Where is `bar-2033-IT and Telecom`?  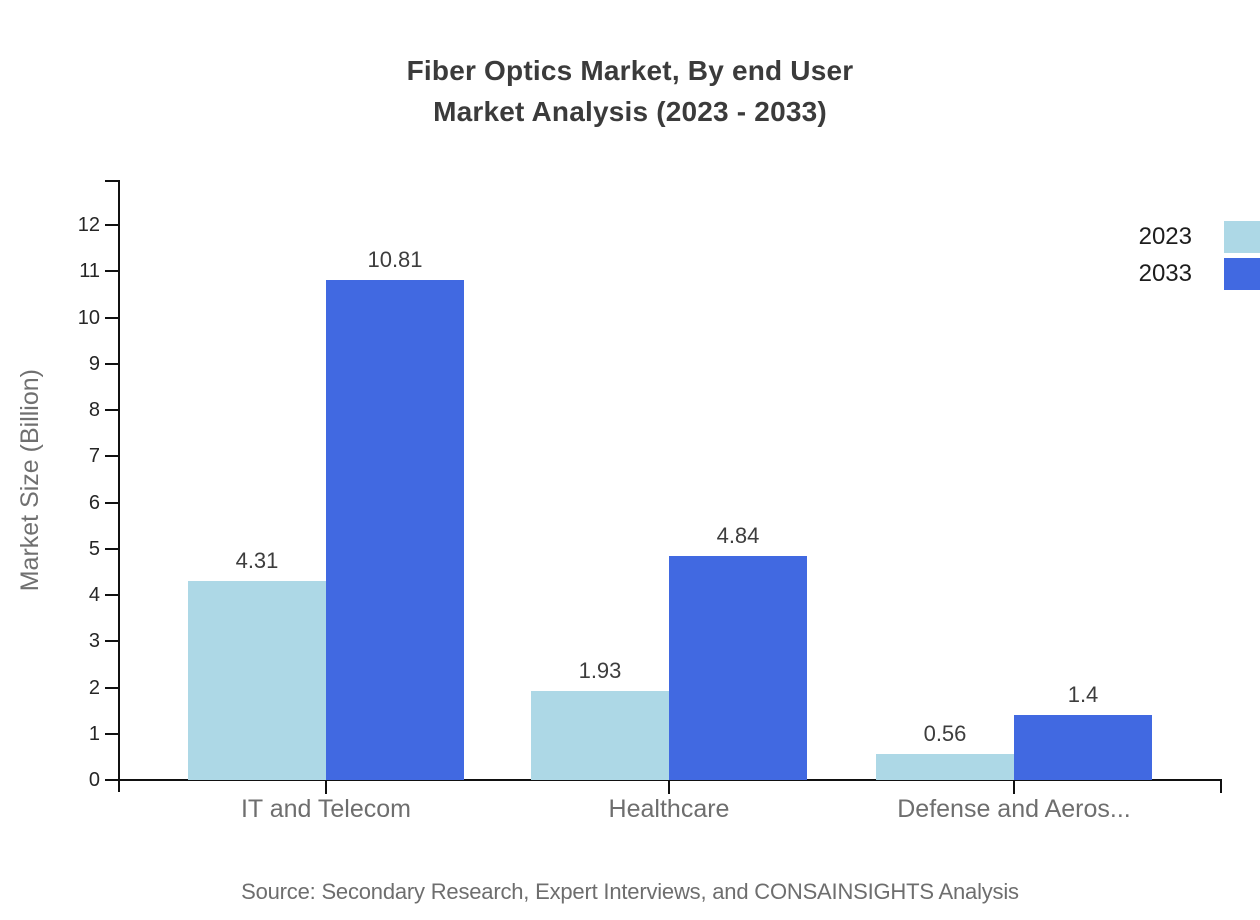
bar-2033-IT and Telecom is located at coordinates (395, 530).